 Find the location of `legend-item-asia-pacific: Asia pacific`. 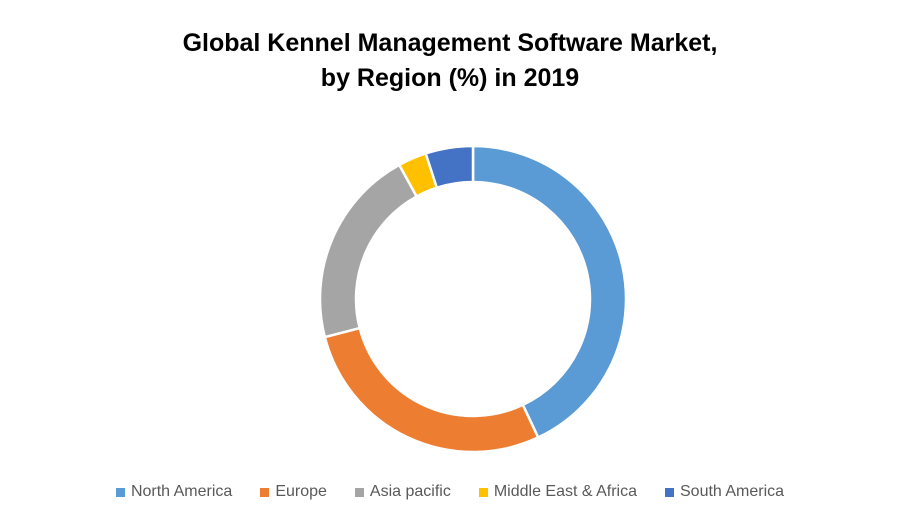

legend-item-asia-pacific: Asia pacific is located at coordinates (402, 492).